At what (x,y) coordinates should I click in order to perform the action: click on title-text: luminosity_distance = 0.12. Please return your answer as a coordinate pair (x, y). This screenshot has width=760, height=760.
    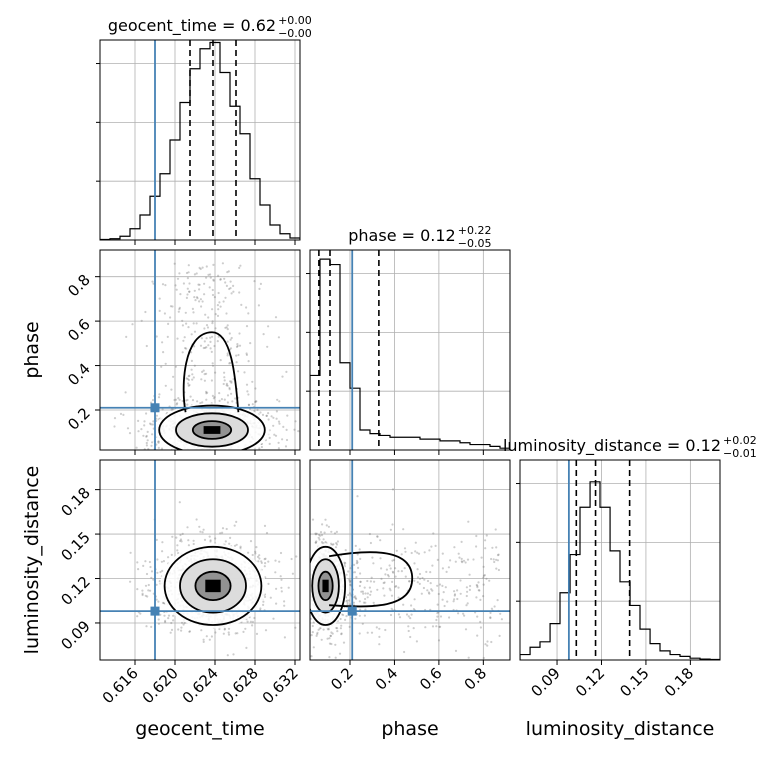
    Looking at the image, I should click on (612, 446).